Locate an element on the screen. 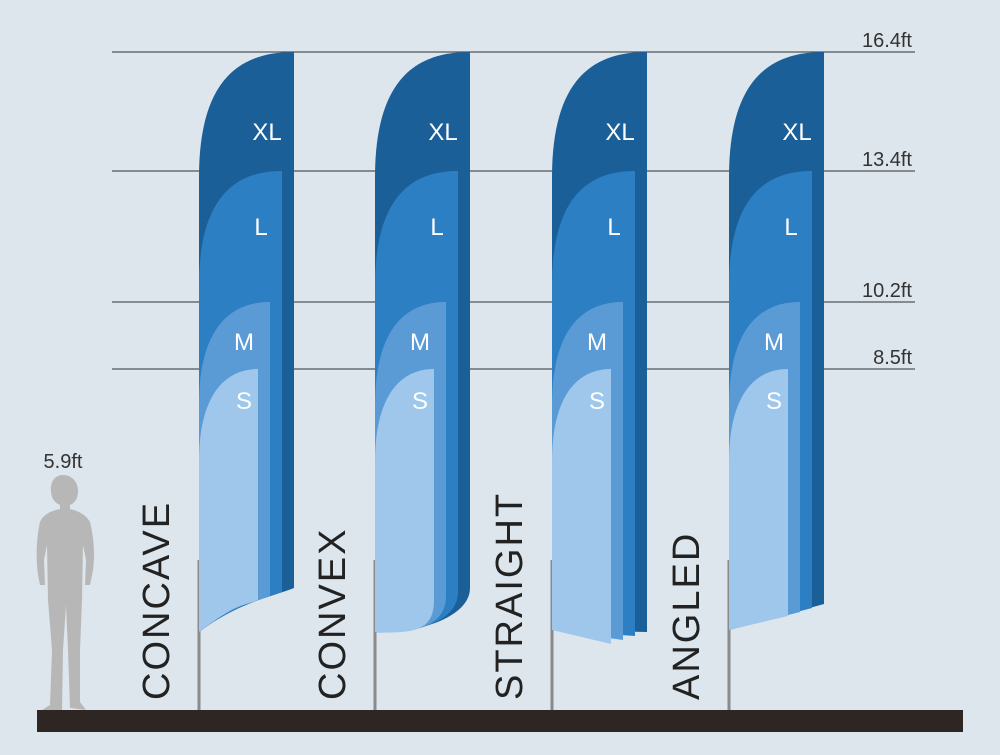 The width and height of the screenshot is (1000, 755). flag-angled: XL L M S is located at coordinates (775, 382).